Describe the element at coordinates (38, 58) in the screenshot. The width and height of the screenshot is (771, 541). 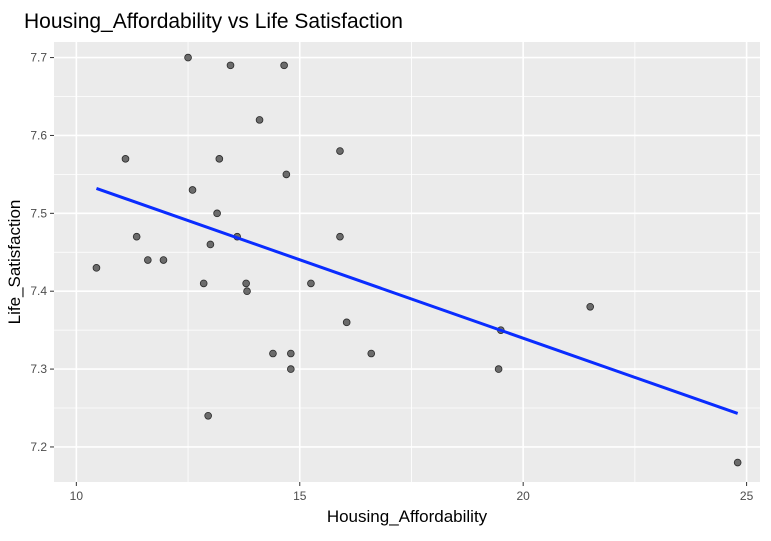
I see `y-tick-label: 7.7` at that location.